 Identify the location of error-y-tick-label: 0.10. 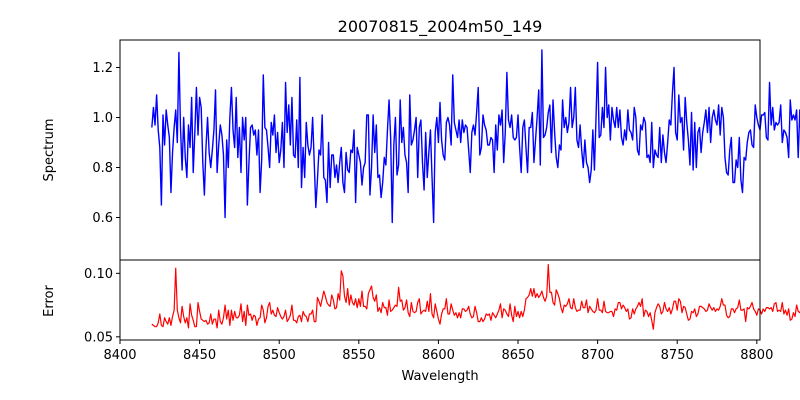
(98, 274).